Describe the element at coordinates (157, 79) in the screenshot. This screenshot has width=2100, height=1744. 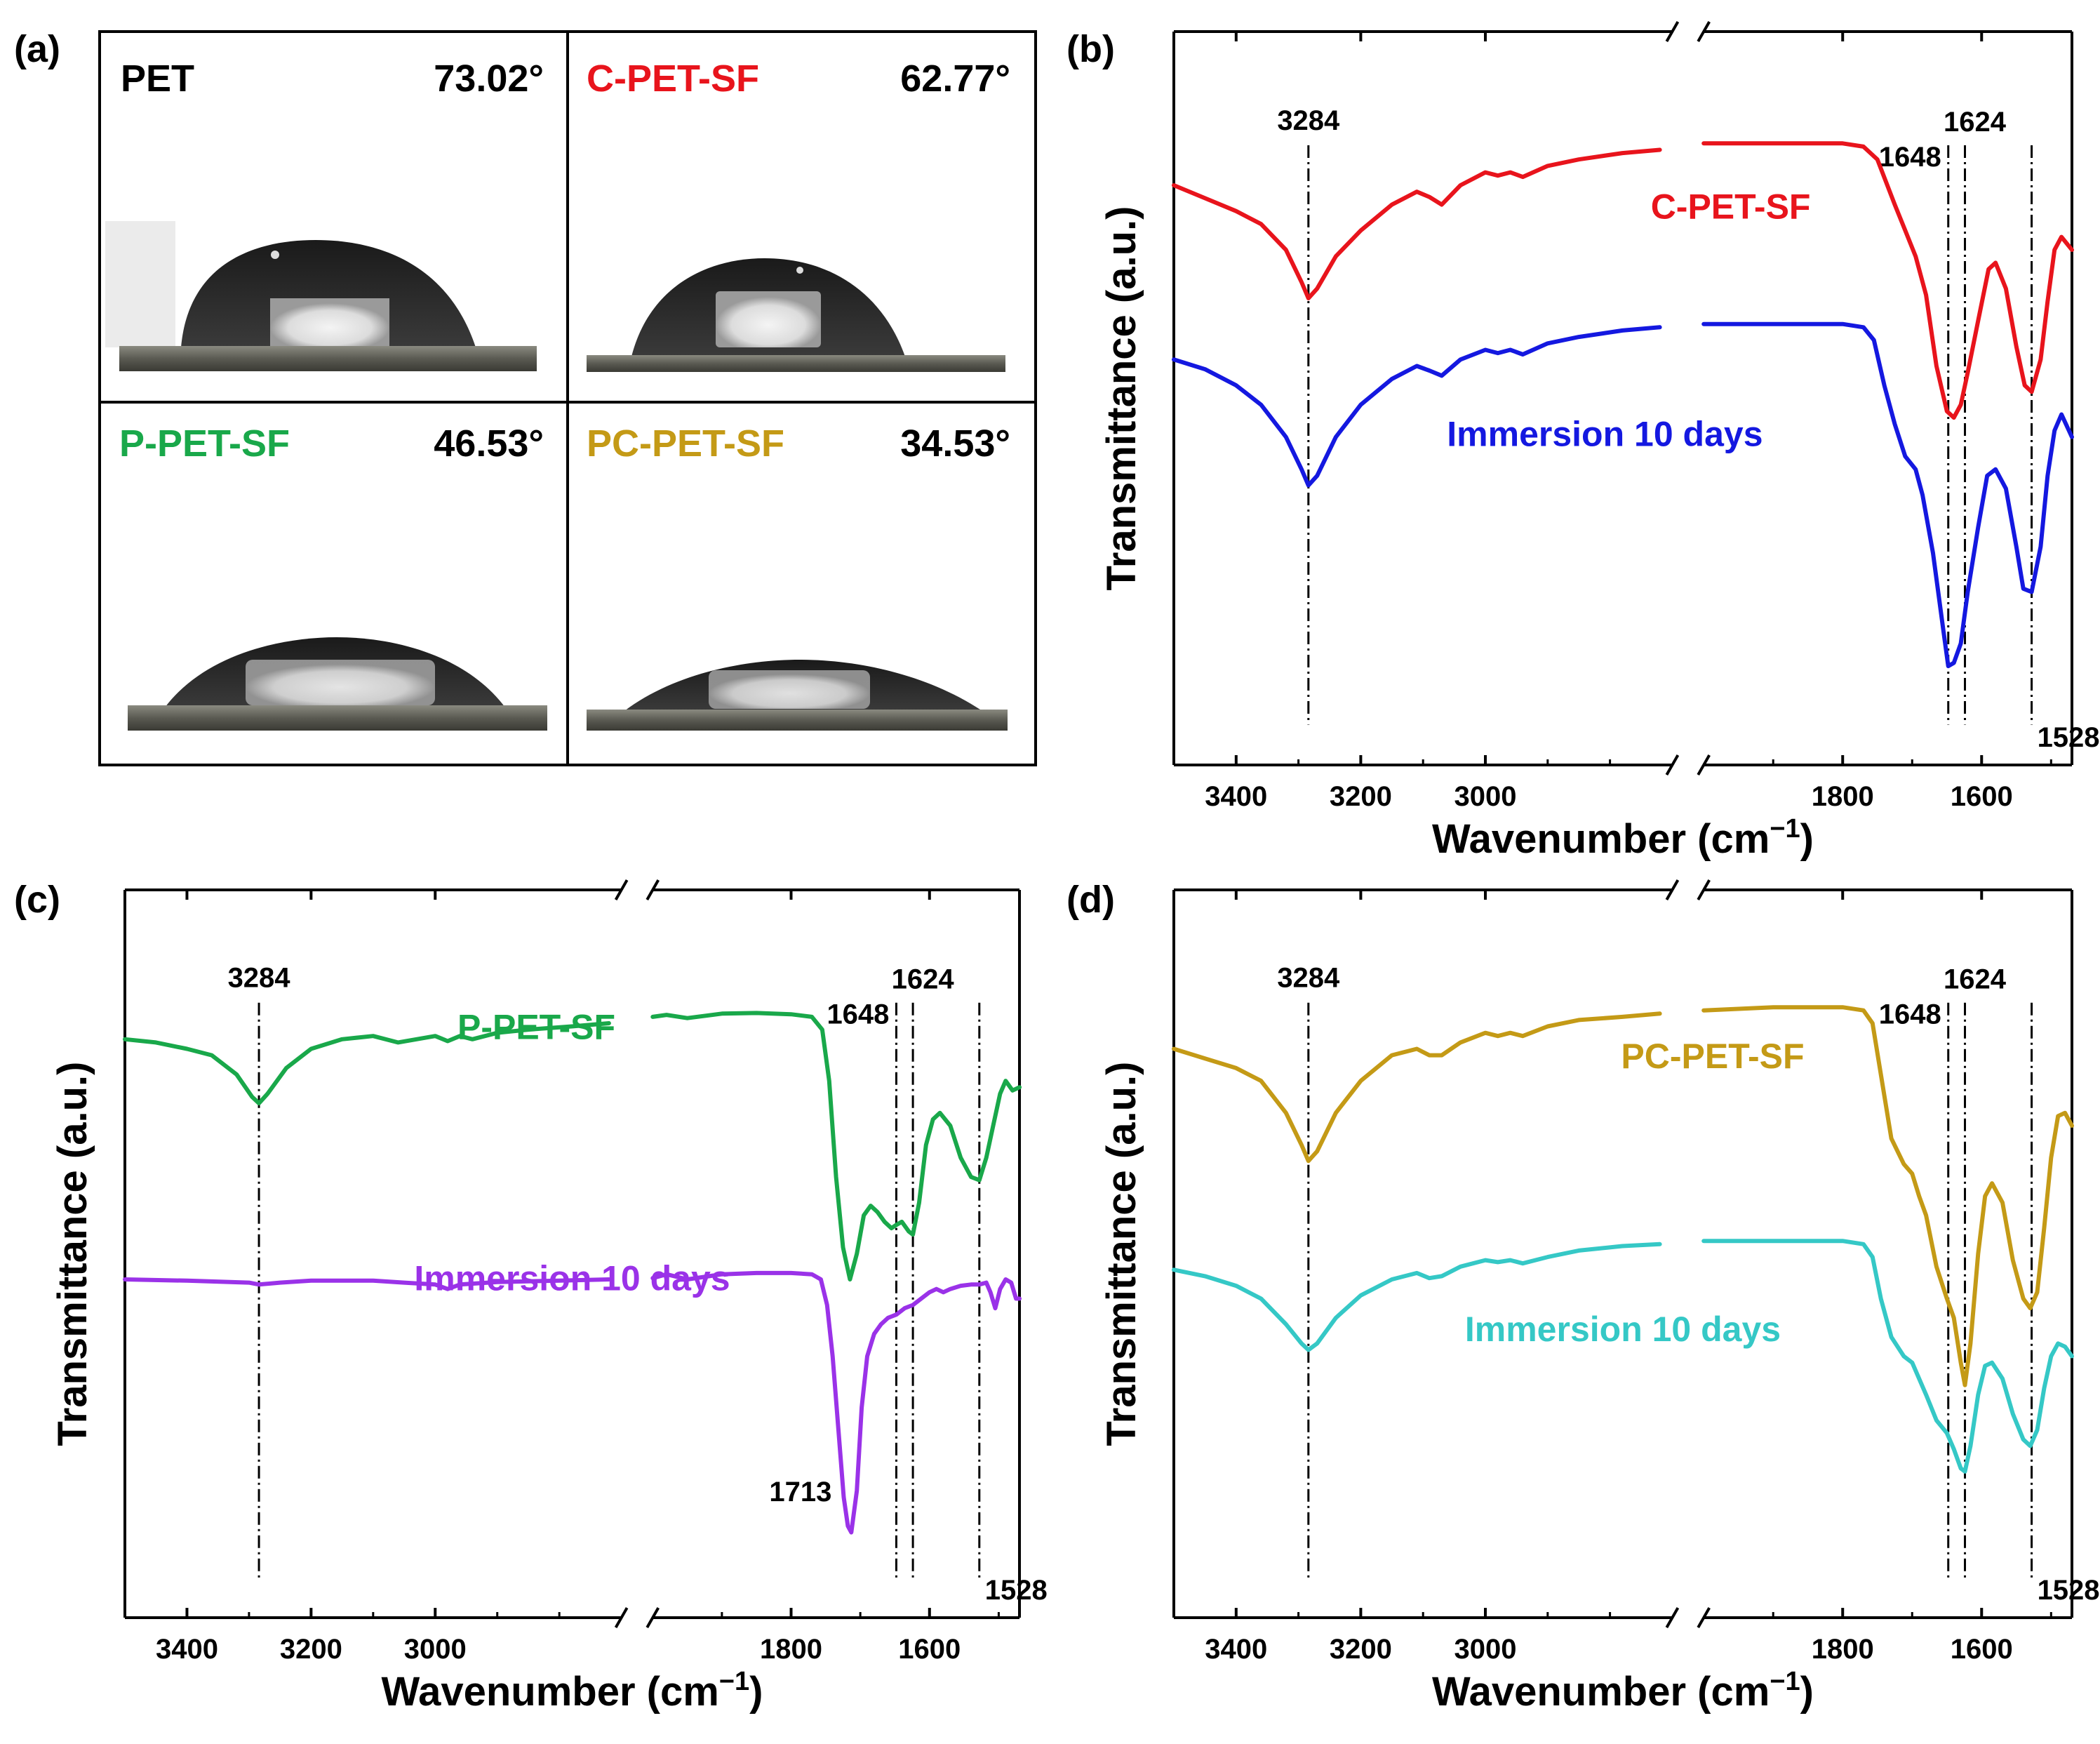
I see `cell-pet-name: PET` at that location.